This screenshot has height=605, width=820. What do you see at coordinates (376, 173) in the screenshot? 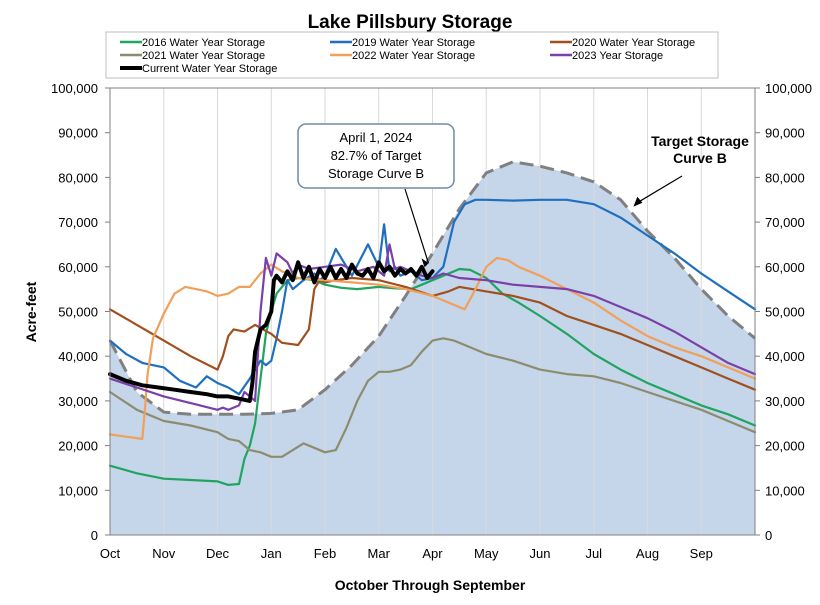
I see `callout-line-2: Storage Curve B` at bounding box center [376, 173].